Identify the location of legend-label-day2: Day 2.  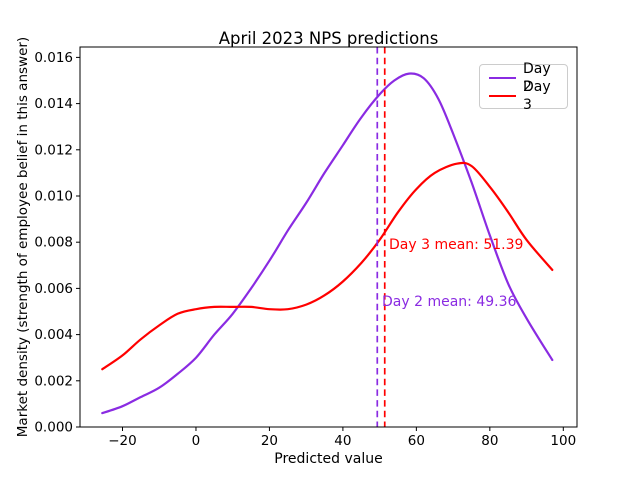
(537, 78).